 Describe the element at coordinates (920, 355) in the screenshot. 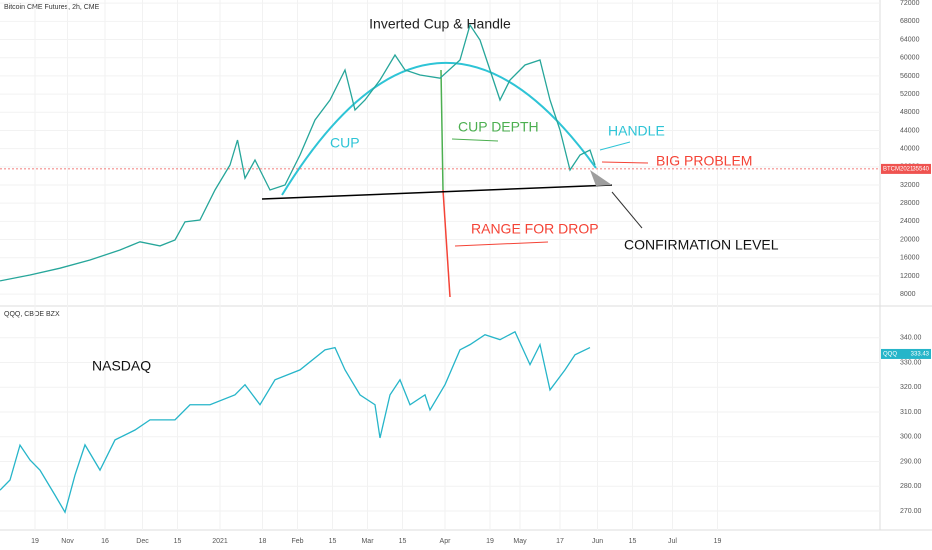

I see `last-price: 333.43` at that location.